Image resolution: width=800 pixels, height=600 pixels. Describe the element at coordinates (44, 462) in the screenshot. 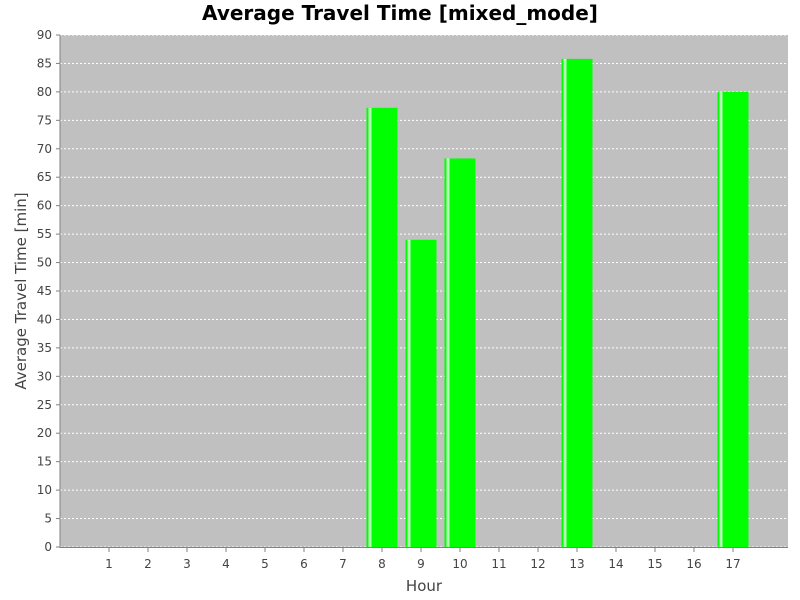

I see `y-tick-label: 15` at that location.